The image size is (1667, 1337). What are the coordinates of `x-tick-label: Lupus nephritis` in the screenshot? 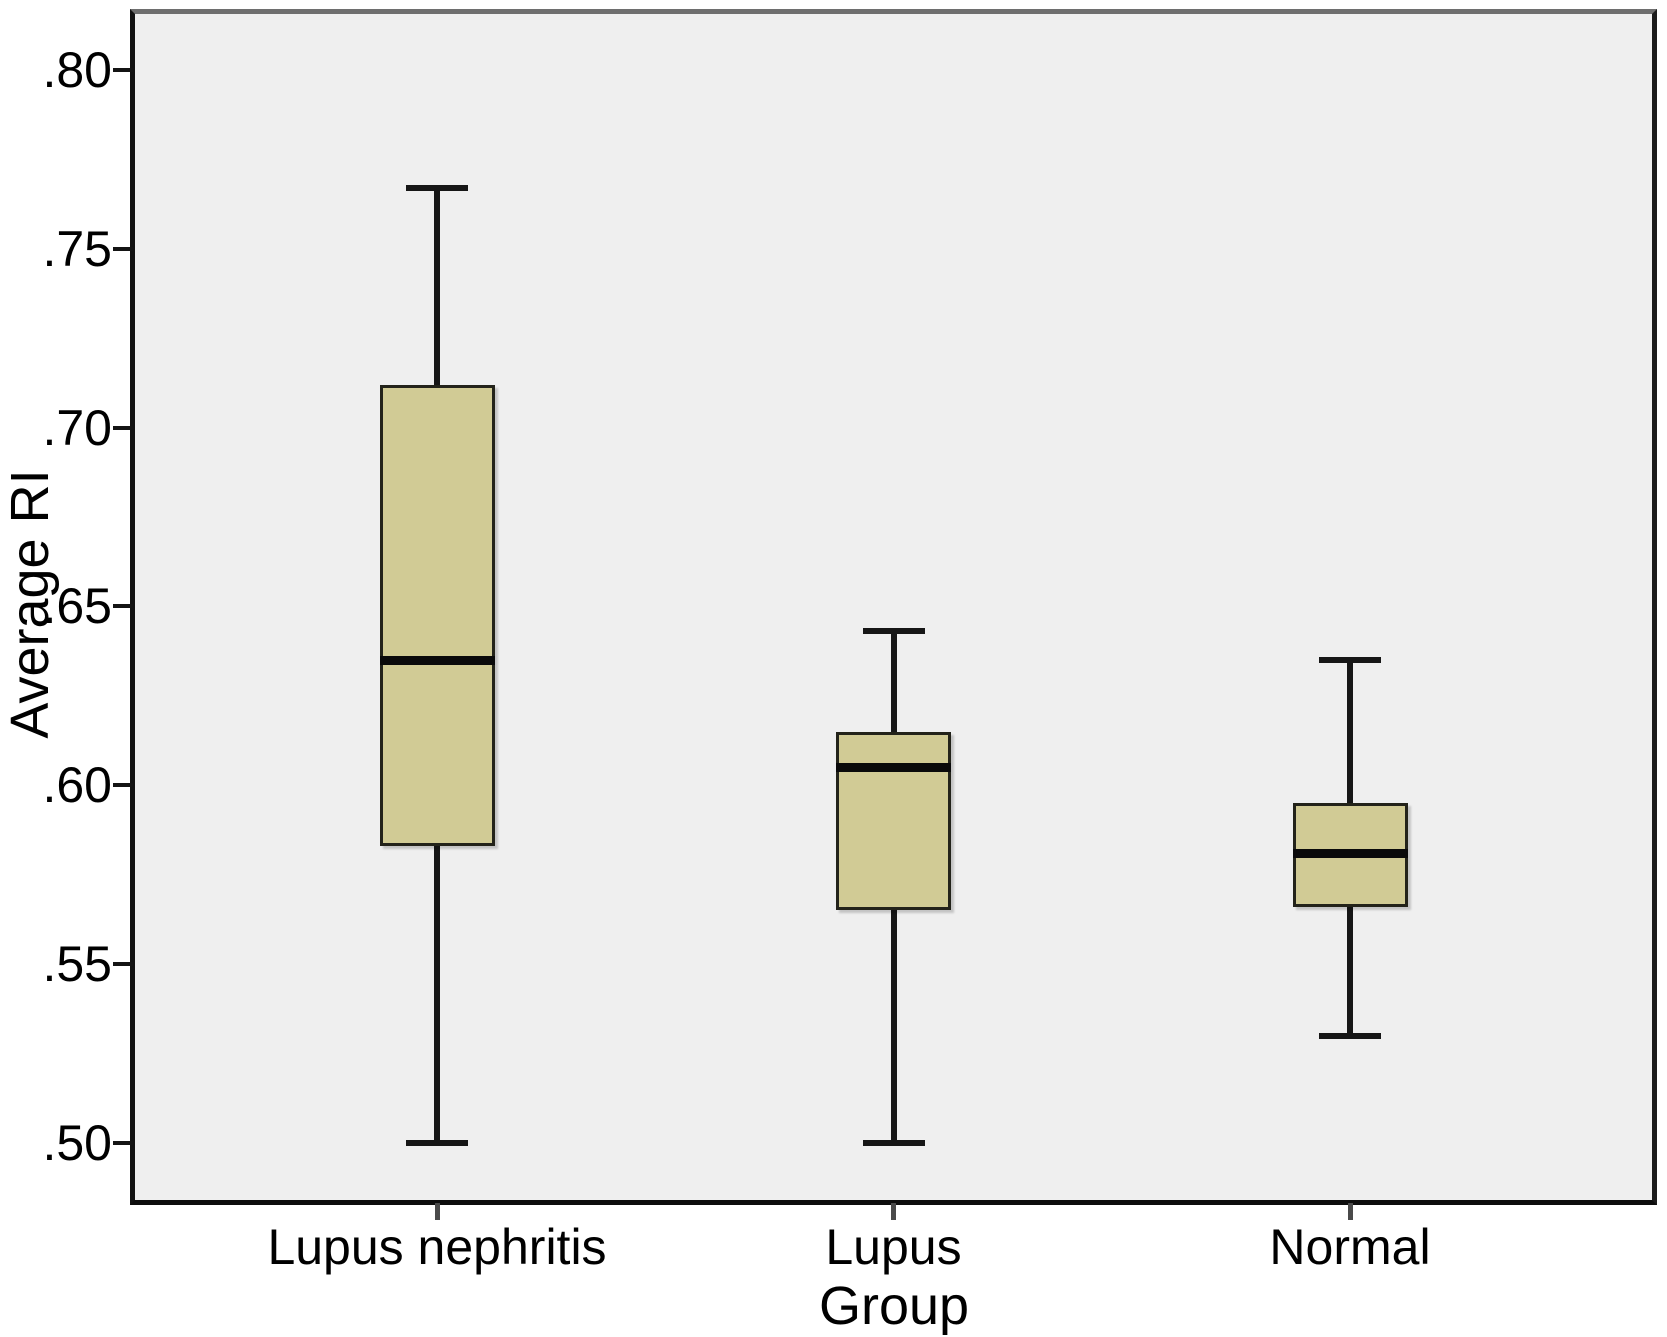 It's located at (437, 1247).